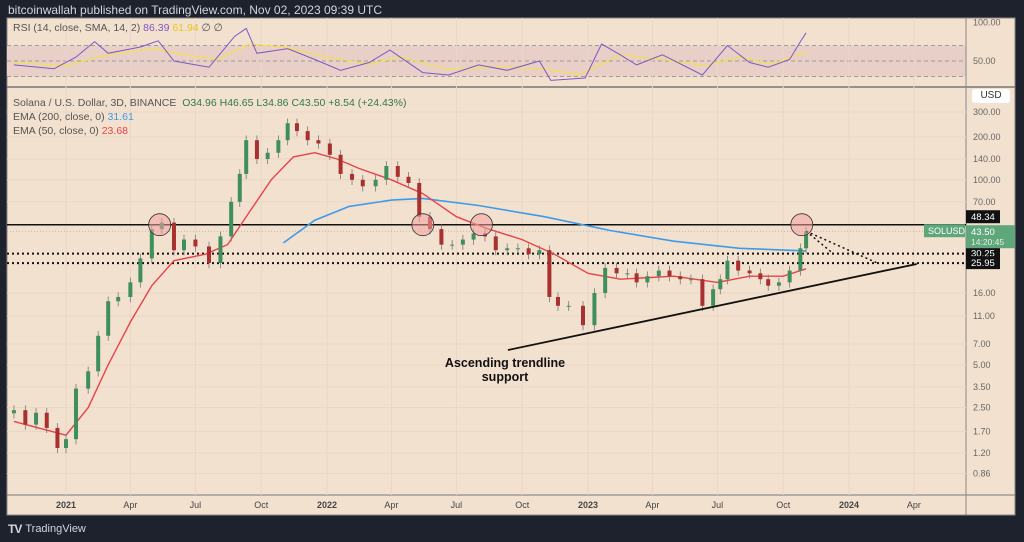 Image resolution: width=1024 pixels, height=542 pixels. What do you see at coordinates (983, 254) in the screenshot?
I see `level-label: 30.25` at bounding box center [983, 254].